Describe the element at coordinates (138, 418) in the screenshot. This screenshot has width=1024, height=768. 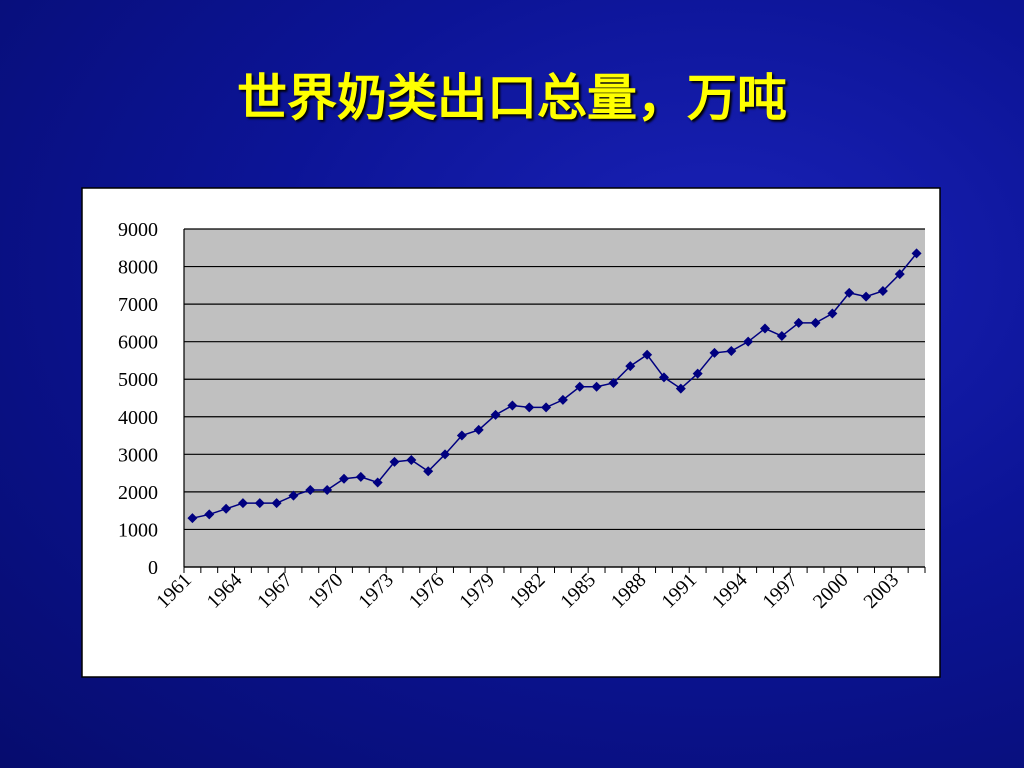
I see `y-tick-label: 4000` at that location.